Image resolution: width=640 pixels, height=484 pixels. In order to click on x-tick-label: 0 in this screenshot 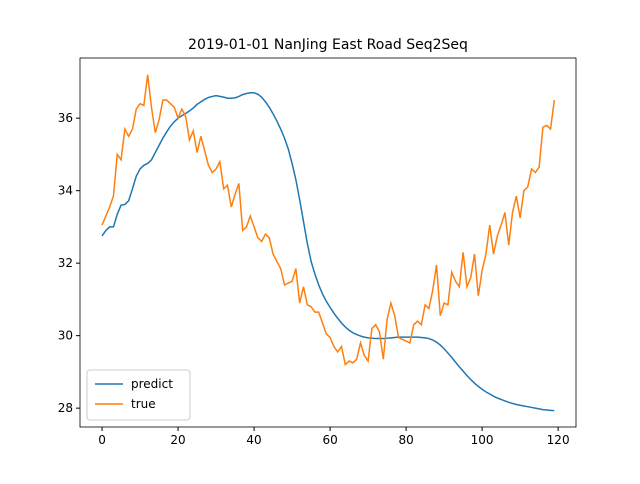, I will do `click(102, 440)`.